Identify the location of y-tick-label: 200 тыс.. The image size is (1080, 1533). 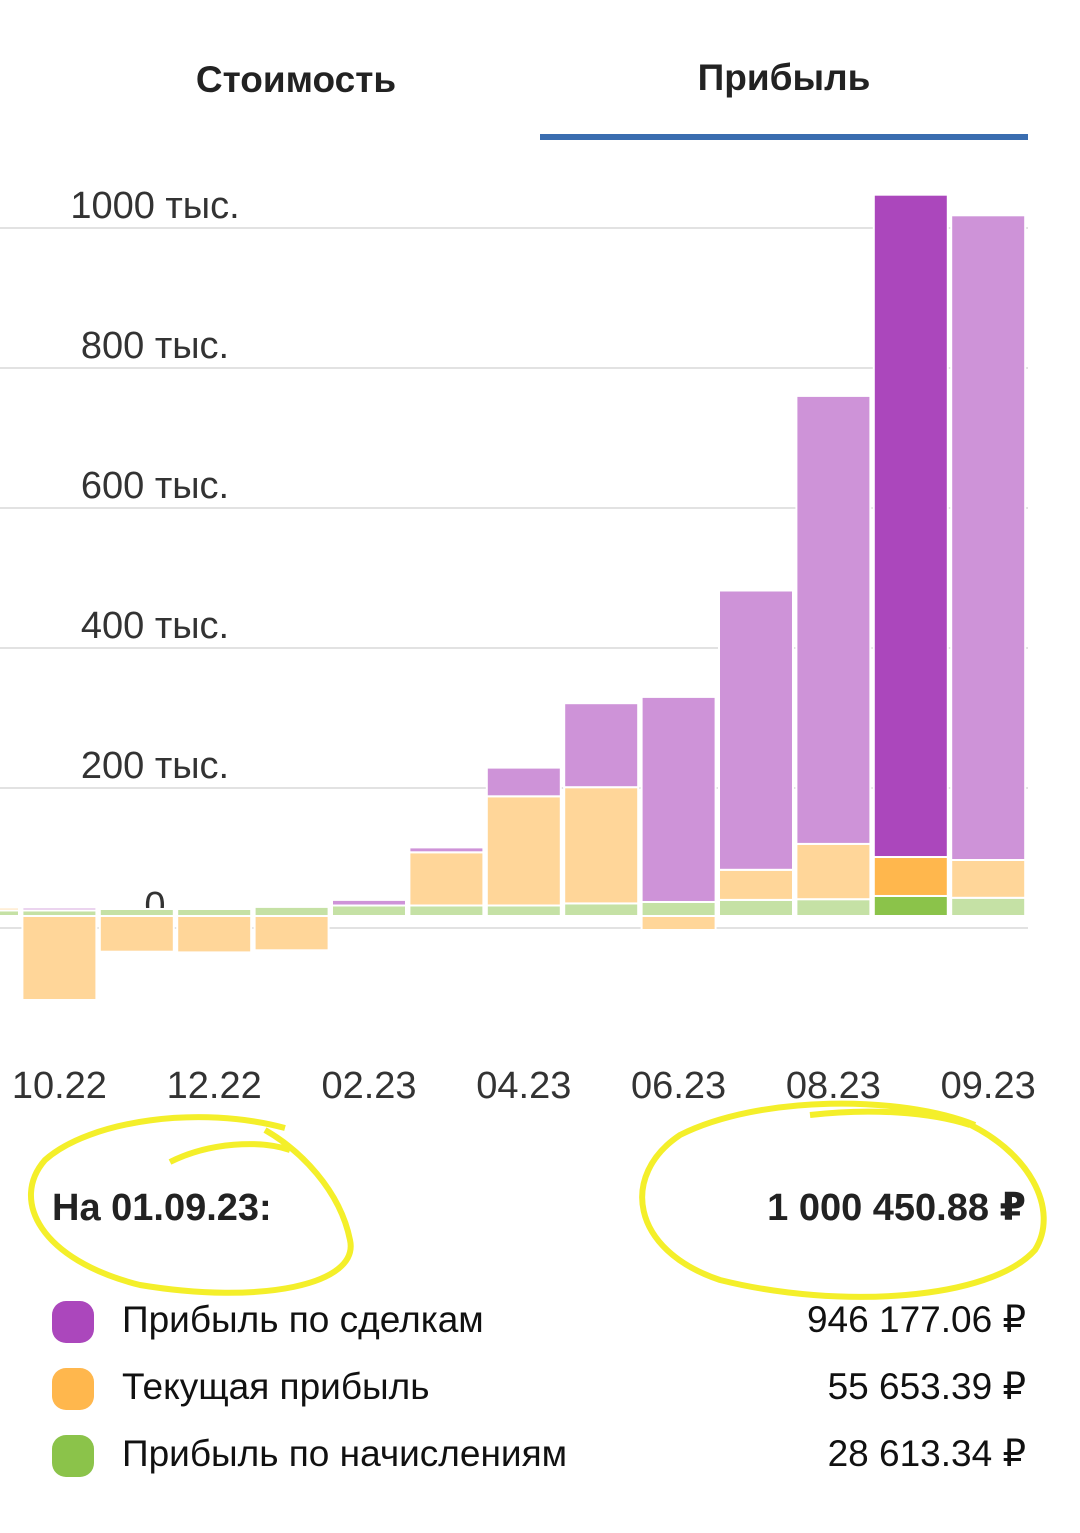
(155, 766).